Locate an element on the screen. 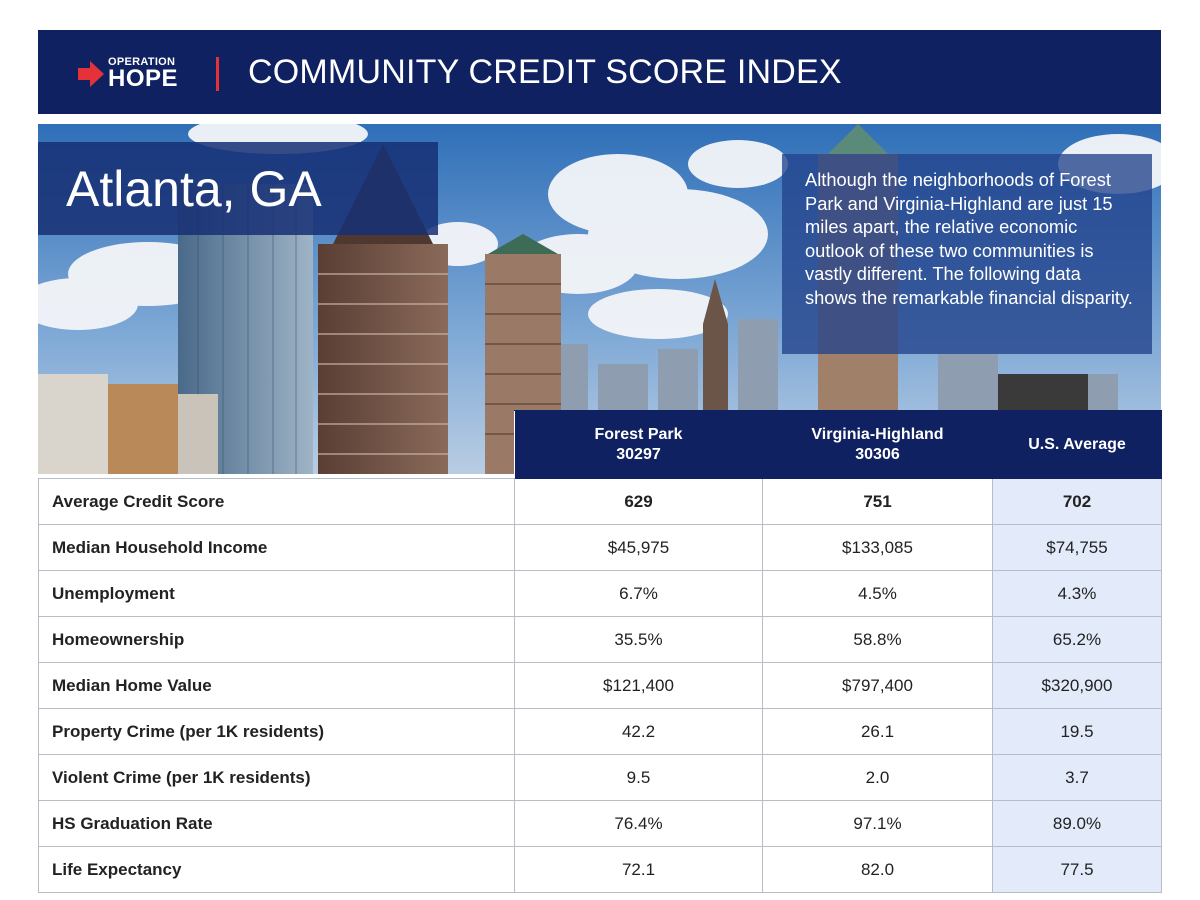  table-row: Average Credit Score 629 751 702 is located at coordinates (600, 501).